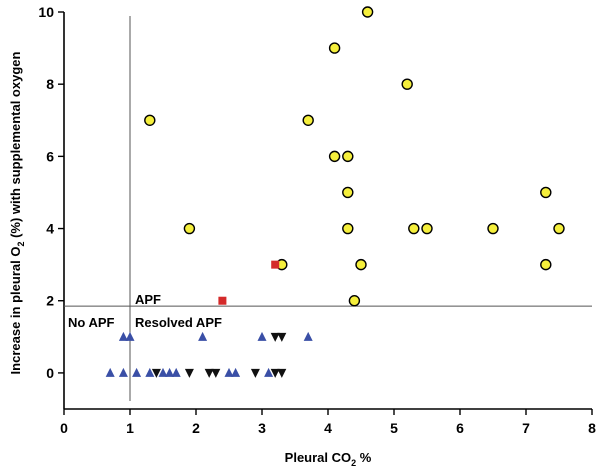 The height and width of the screenshot is (476, 604). Describe the element at coordinates (148, 299) in the screenshot. I see `region-label-apf: APF` at that location.